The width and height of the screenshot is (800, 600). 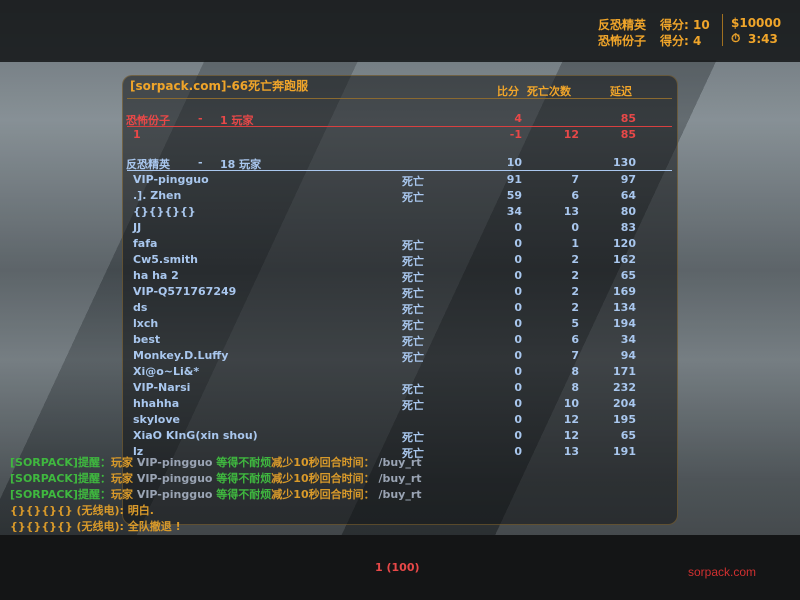 What do you see at coordinates (156, 403) in the screenshot?
I see `player-name: hhahha` at bounding box center [156, 403].